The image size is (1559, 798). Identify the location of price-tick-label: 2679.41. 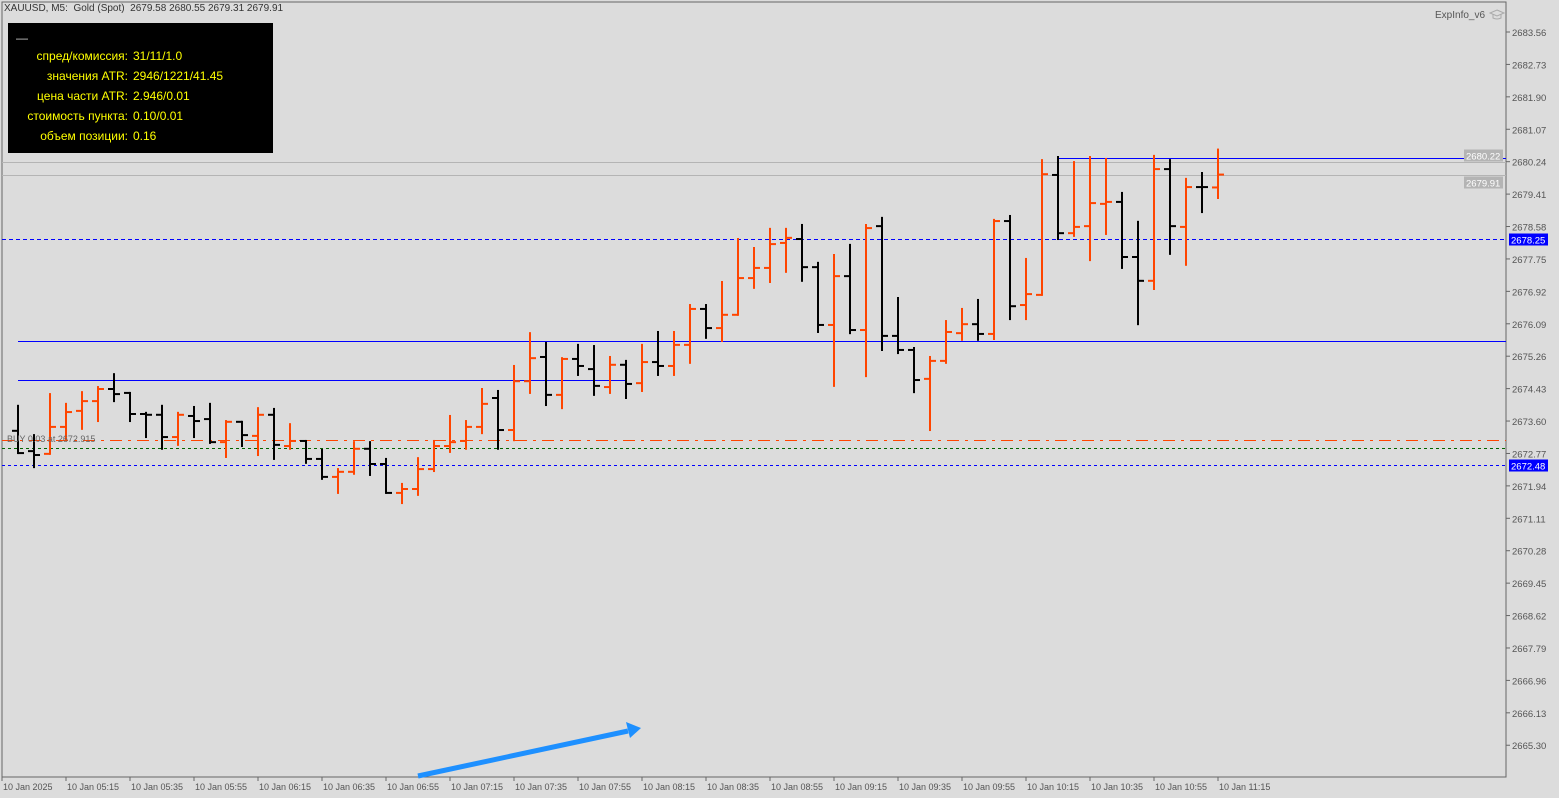
(1529, 195).